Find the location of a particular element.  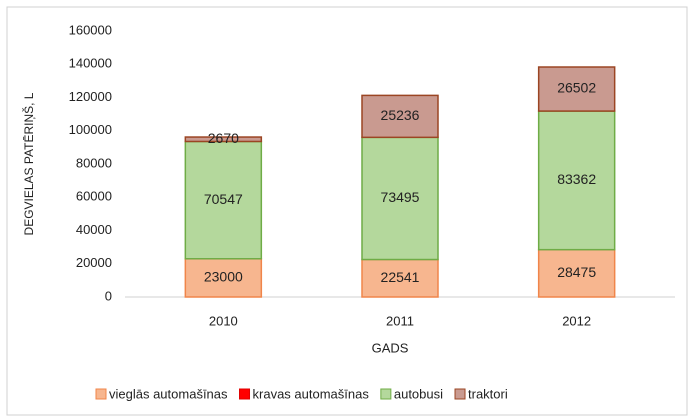

y-tick-label: 160000 is located at coordinates (90, 29).